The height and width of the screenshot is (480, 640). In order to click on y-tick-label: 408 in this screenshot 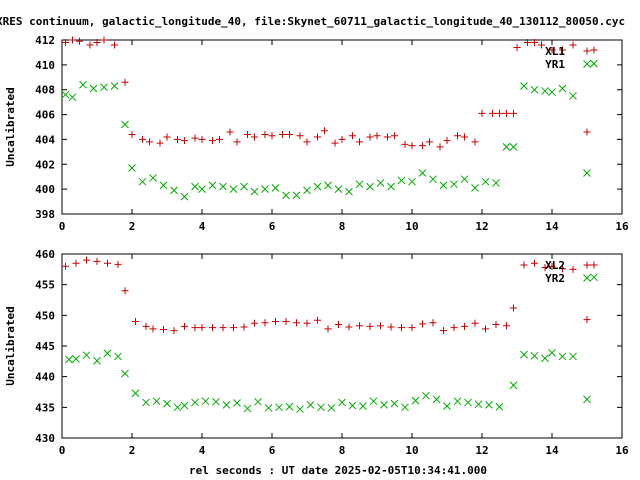, I will do `click(45, 90)`.